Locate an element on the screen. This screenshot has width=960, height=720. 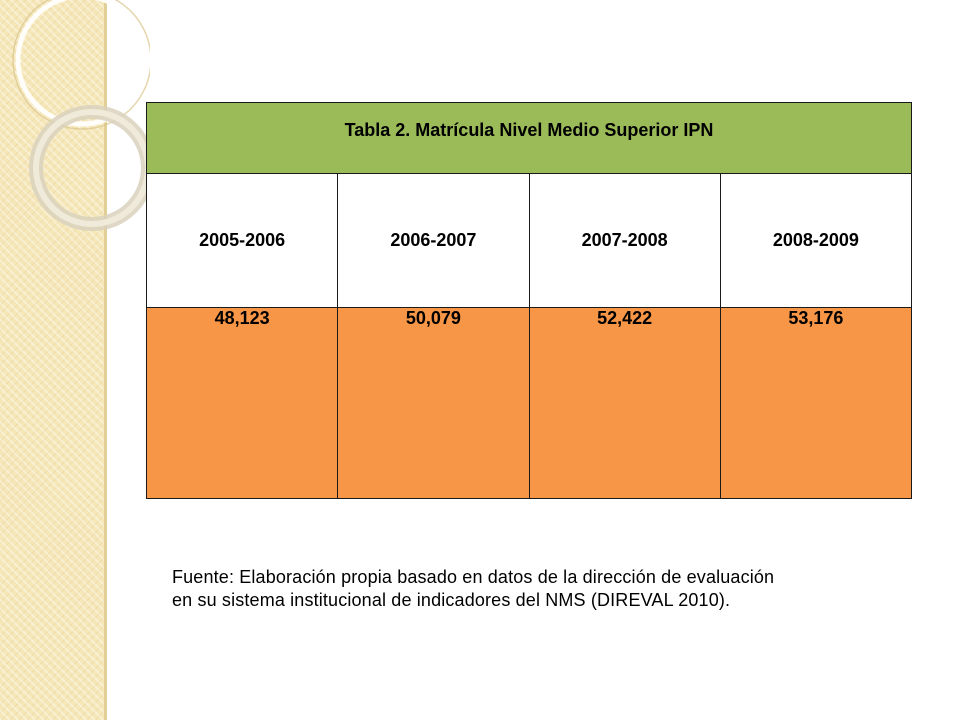
enrollment-value: 53,176 is located at coordinates (816, 403).